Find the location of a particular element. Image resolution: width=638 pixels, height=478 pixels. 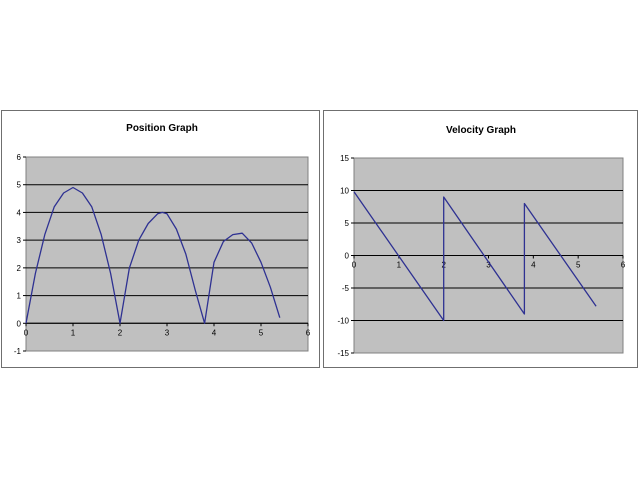

chart-title: Position Graph is located at coordinates (162, 128).